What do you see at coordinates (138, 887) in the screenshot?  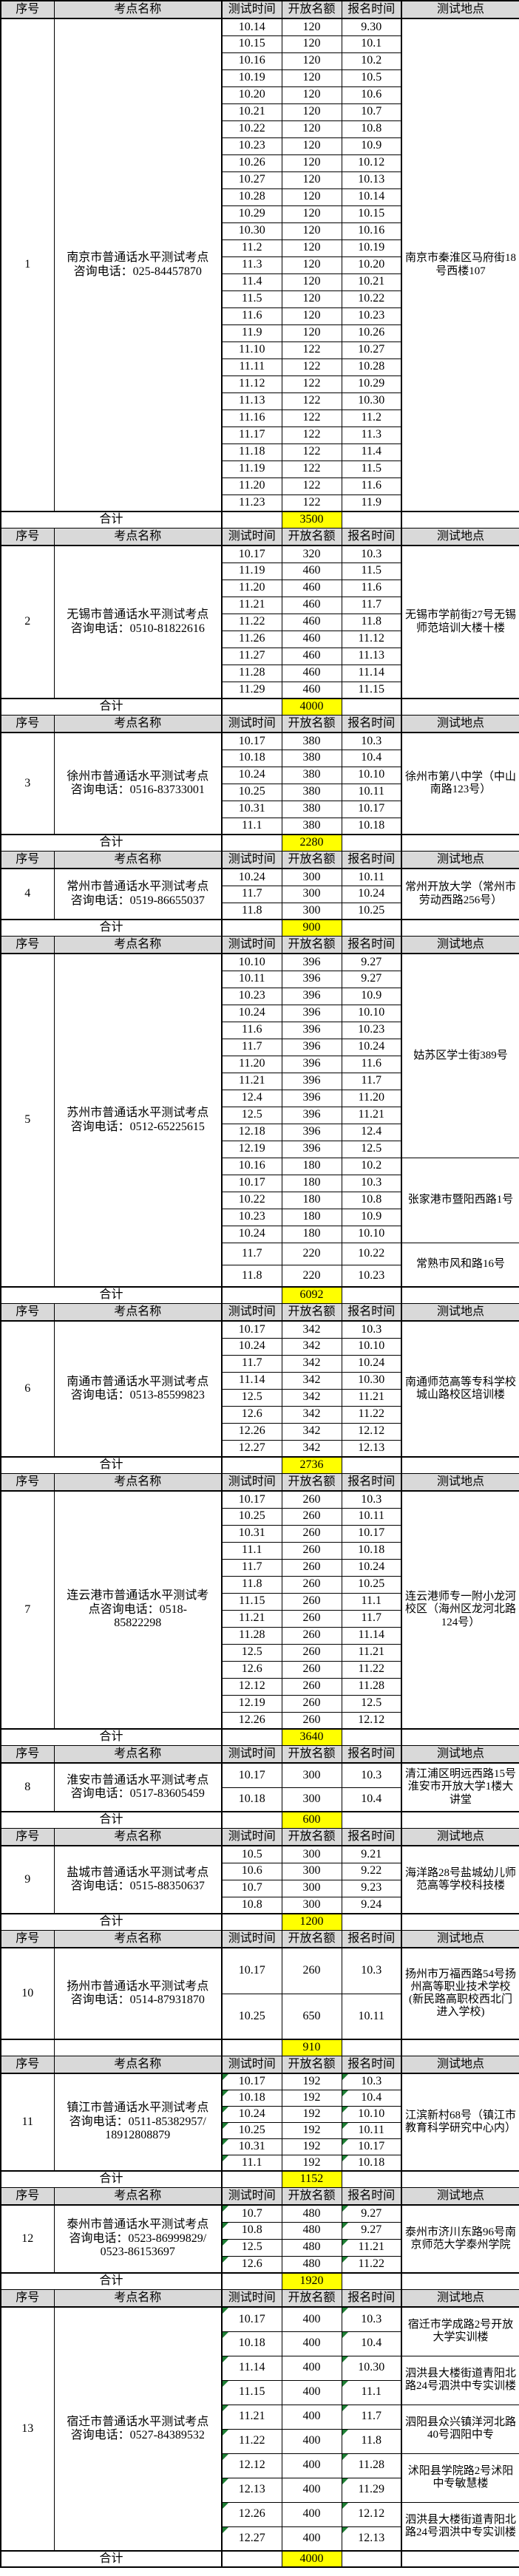 I see `site-name-line: 常州市普通话水平测试考点` at bounding box center [138, 887].